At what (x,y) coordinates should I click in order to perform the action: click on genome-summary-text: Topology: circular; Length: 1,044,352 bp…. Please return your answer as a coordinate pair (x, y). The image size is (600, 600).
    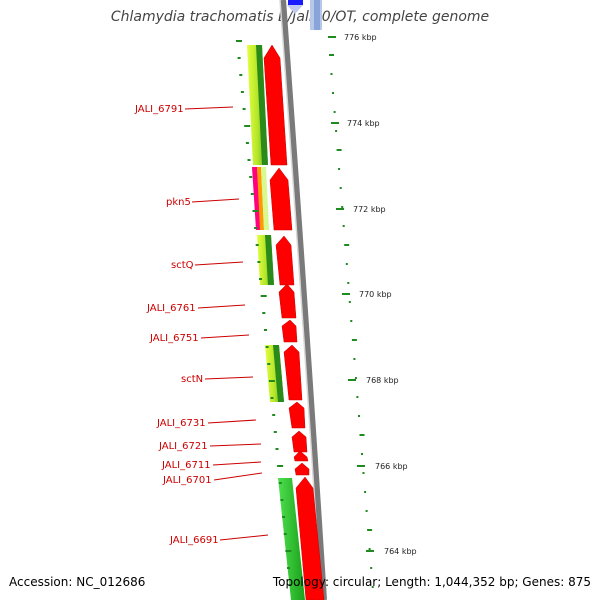
    Looking at the image, I should click on (431, 582).